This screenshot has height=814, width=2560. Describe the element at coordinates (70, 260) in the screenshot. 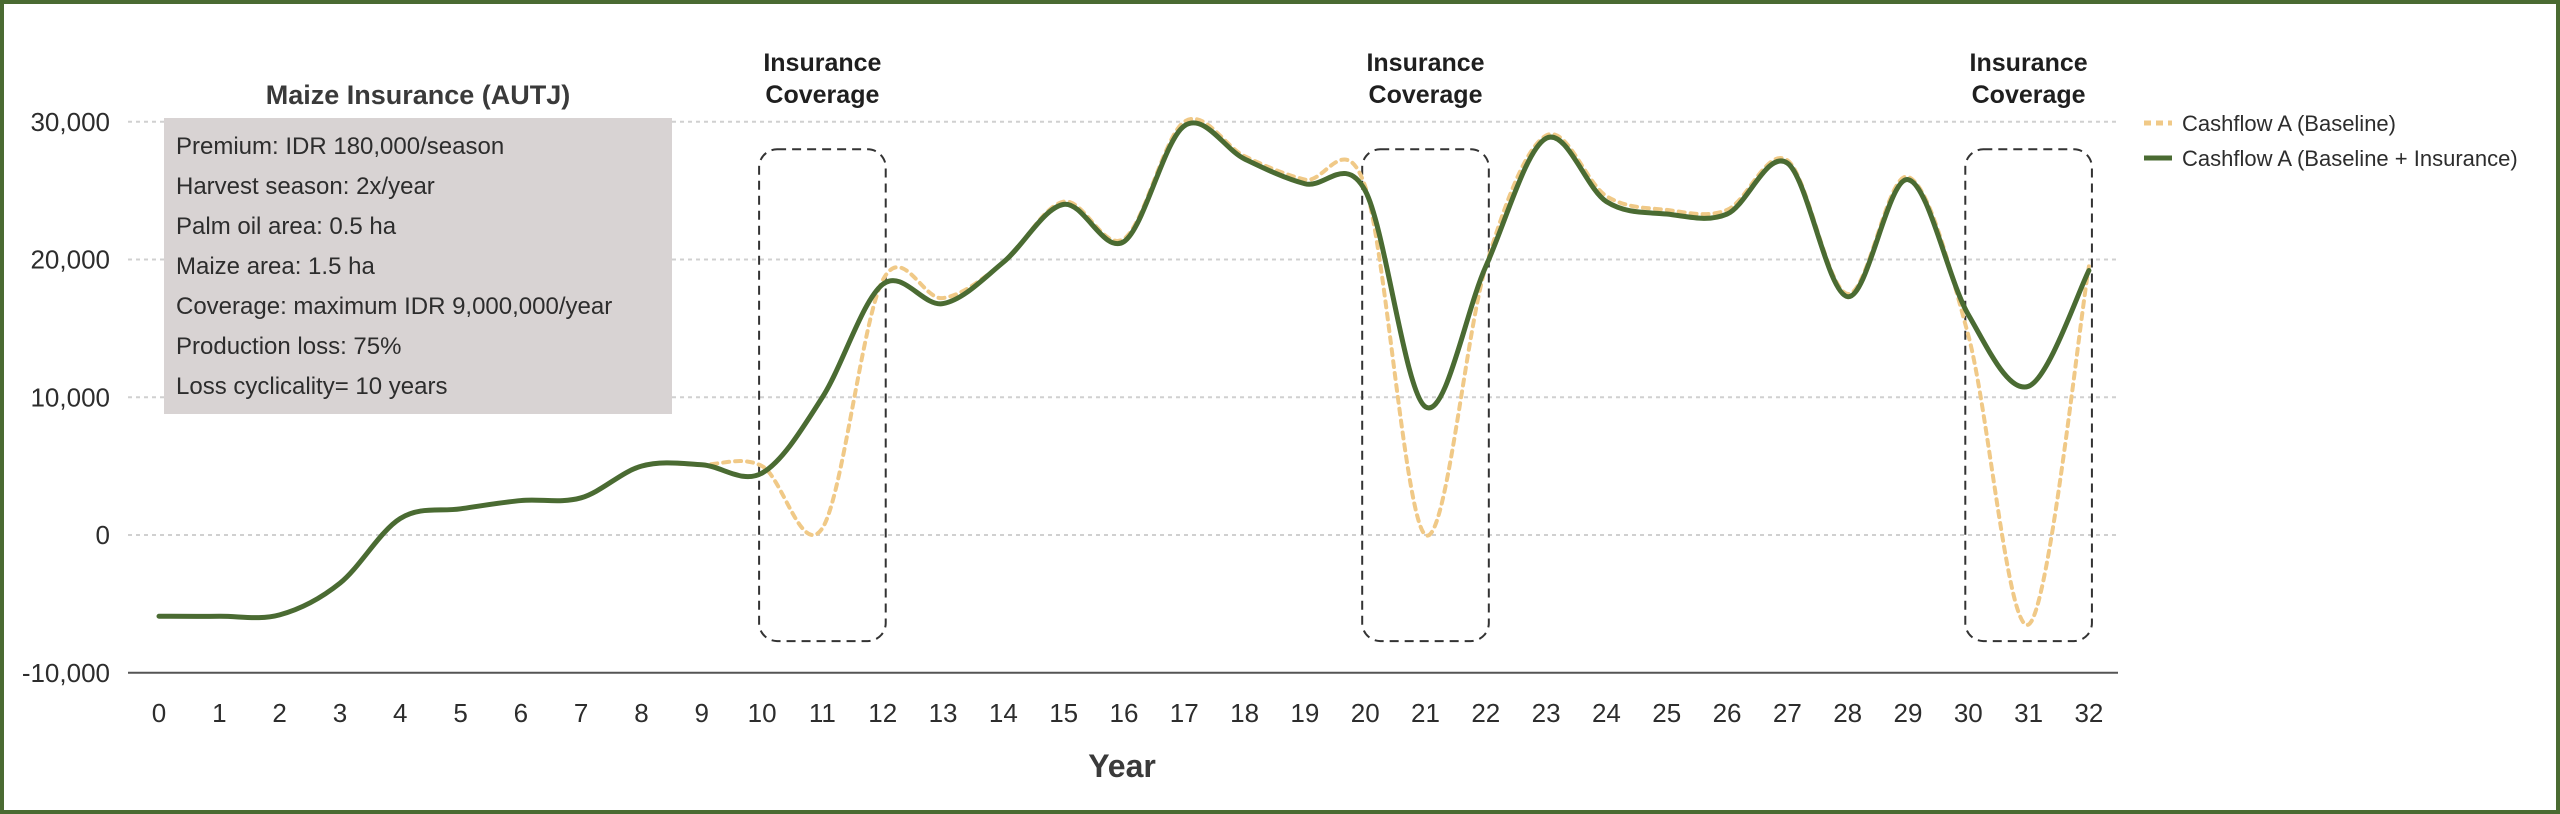

I see `y-tick-label: 20,000` at that location.